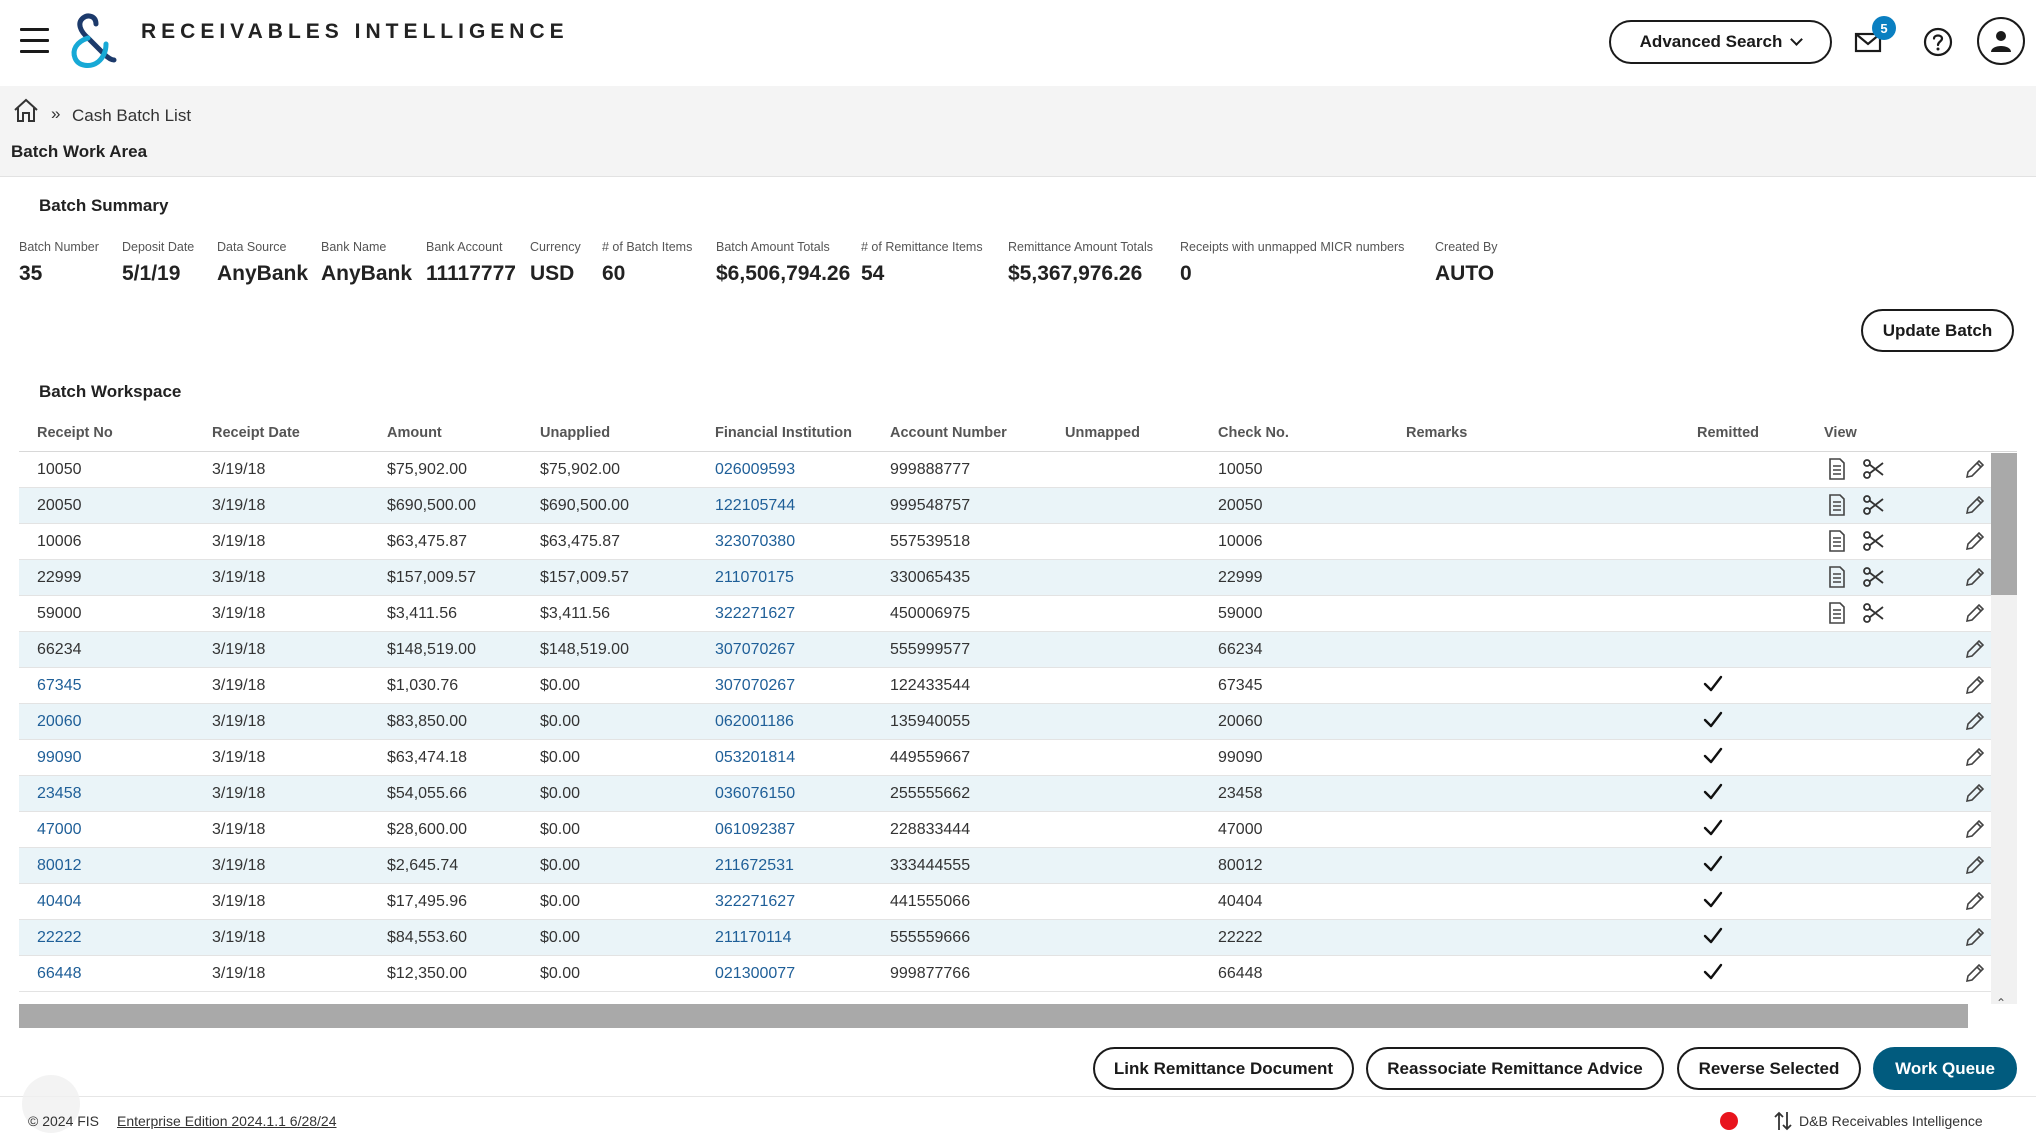  I want to click on scroll-up-icon: ⌃, so click(2001, 1003).